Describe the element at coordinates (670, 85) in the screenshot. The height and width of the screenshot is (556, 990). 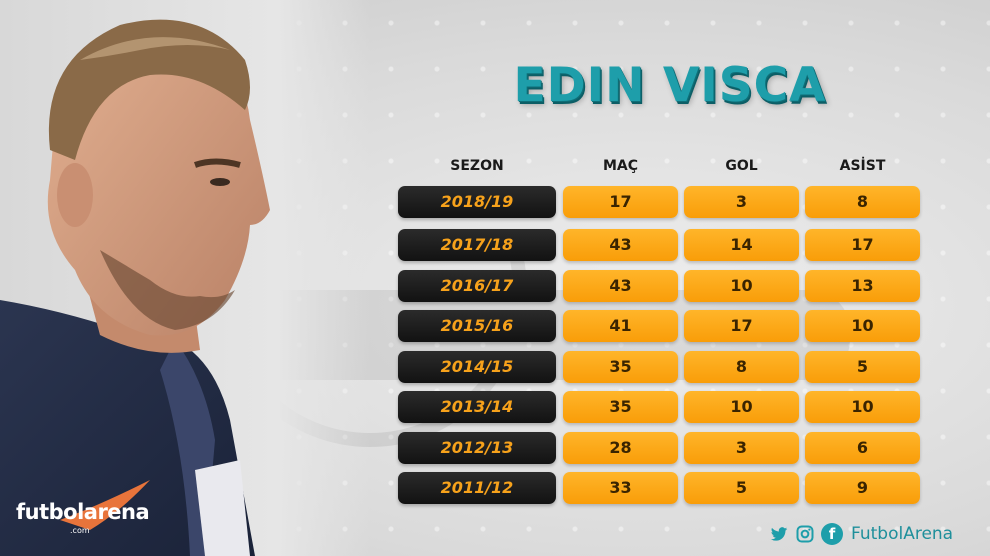
I see `player-name-title: EDIN VISCA` at that location.